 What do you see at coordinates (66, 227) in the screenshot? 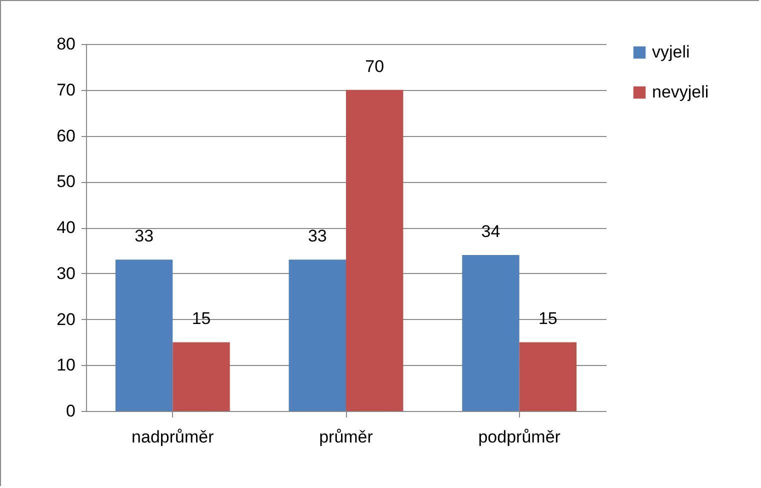
I see `y-tick-label: 40` at bounding box center [66, 227].